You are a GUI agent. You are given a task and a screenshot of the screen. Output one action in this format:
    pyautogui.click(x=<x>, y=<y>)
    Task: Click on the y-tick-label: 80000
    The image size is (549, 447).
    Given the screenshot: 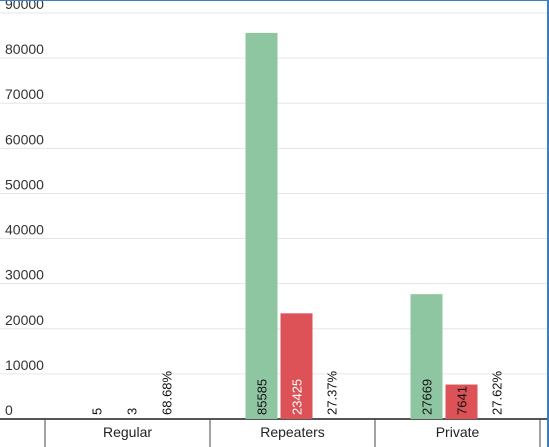 What is the action you would take?
    pyautogui.click(x=24, y=49)
    